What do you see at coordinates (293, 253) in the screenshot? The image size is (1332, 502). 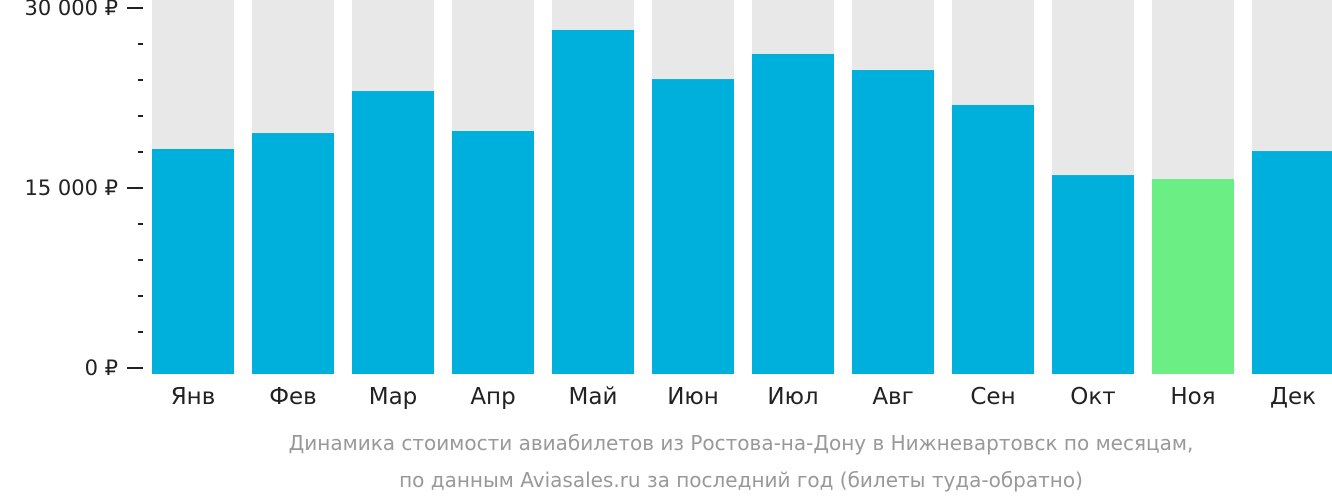 I see `bar-Фев` at bounding box center [293, 253].